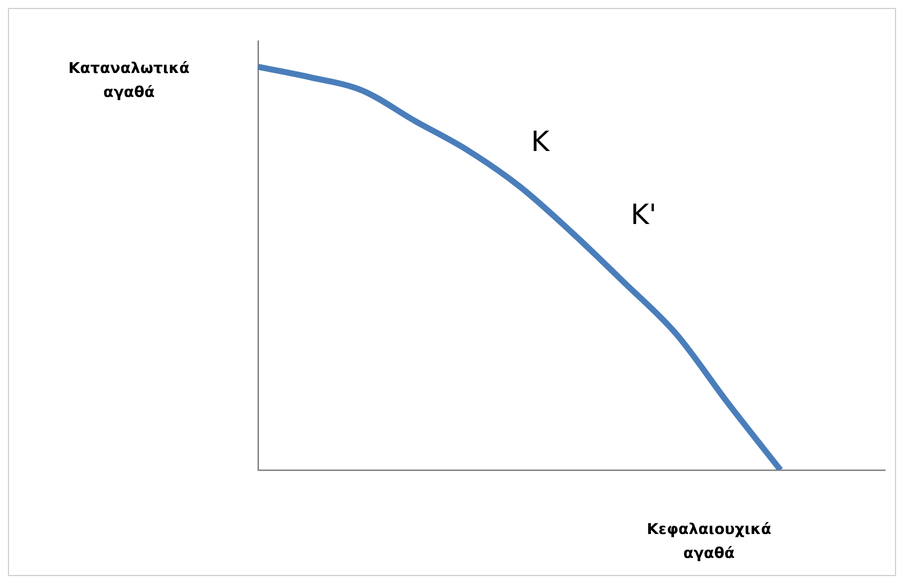  What do you see at coordinates (540, 141) in the screenshot?
I see `annotation: K` at bounding box center [540, 141].